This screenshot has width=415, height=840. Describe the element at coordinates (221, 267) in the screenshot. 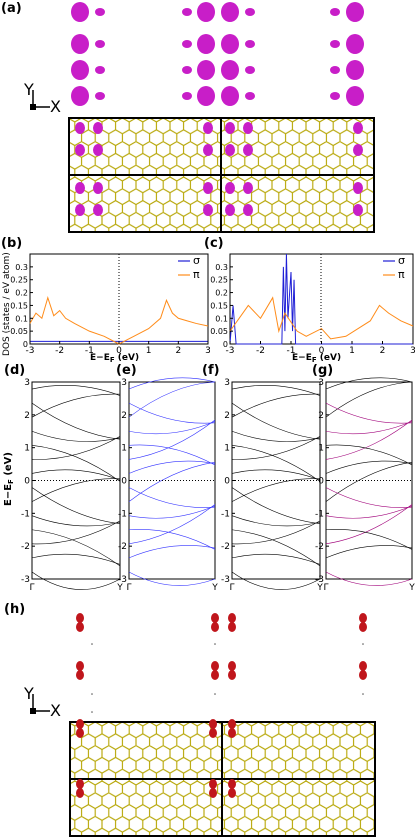

I see `y-tick-label: 0.3` at that location.